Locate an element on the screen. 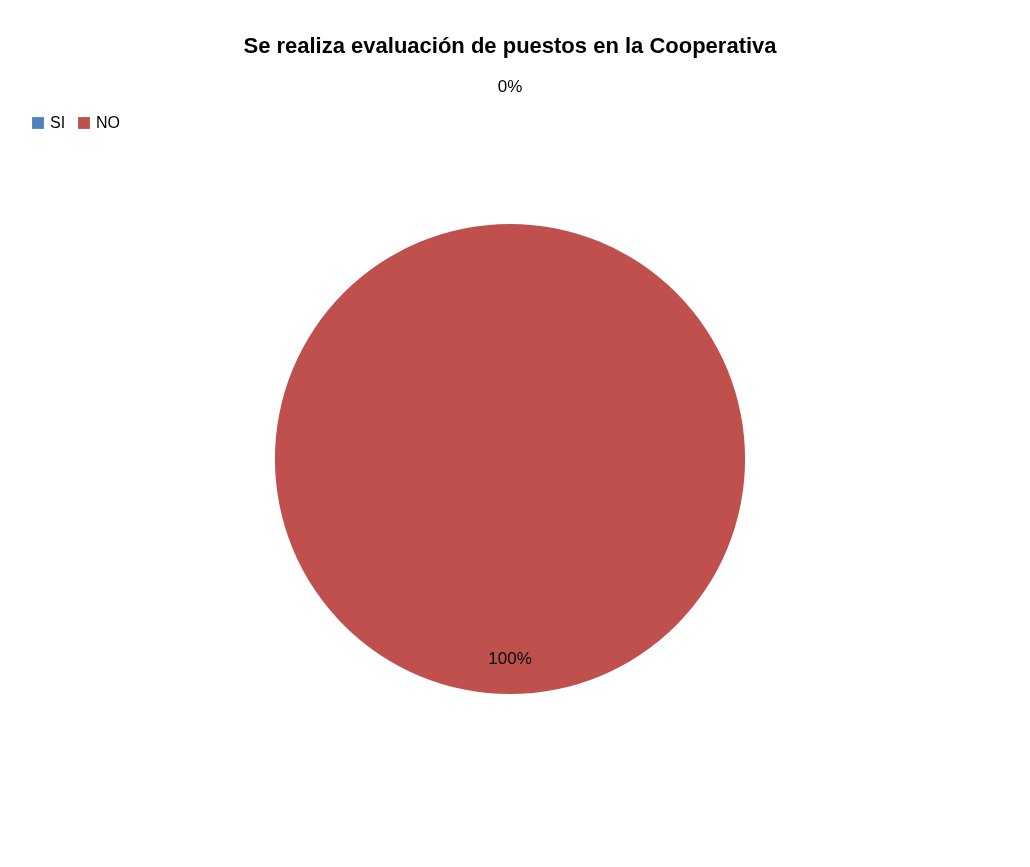 The image size is (1030, 867). text: 0% is located at coordinates (510, 86).